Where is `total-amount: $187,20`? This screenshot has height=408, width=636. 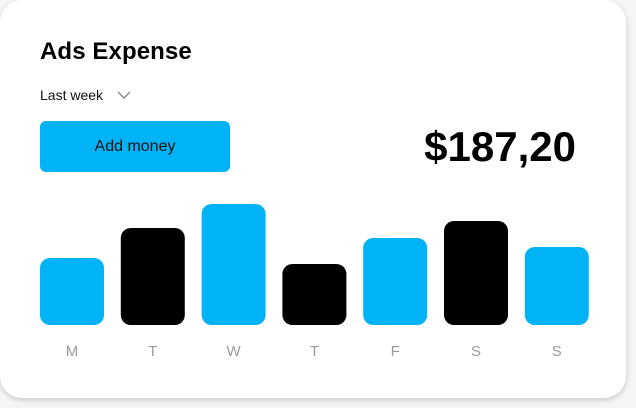
total-amount: $187,20 is located at coordinates (500, 146).